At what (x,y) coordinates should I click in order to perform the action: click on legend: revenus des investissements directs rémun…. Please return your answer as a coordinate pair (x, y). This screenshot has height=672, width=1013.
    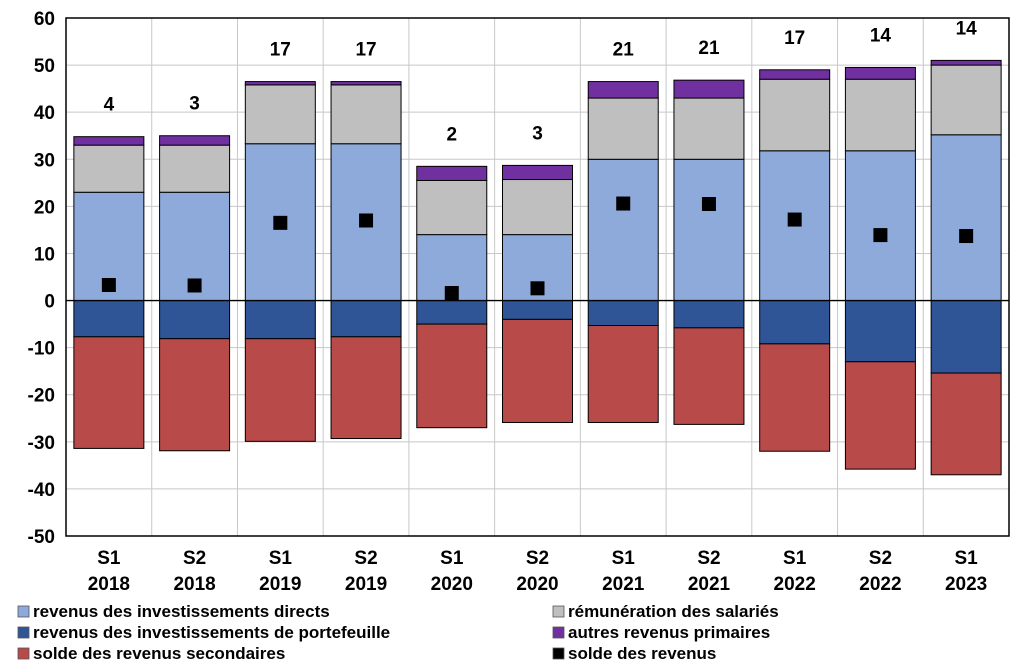
    Looking at the image, I should click on (398, 632).